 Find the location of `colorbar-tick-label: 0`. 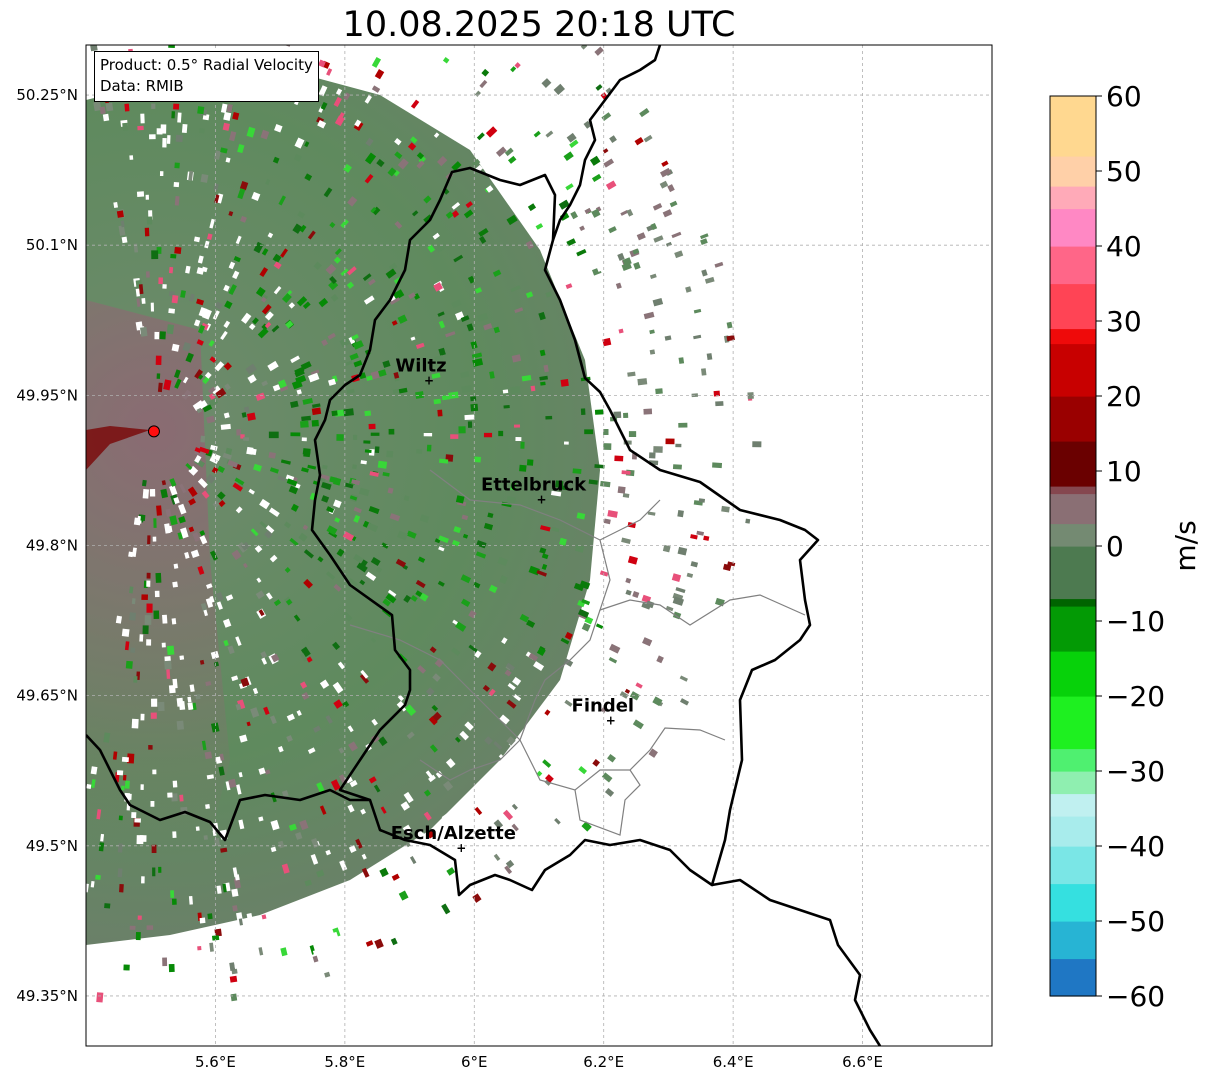

colorbar-tick-label: 0 is located at coordinates (1115, 546).